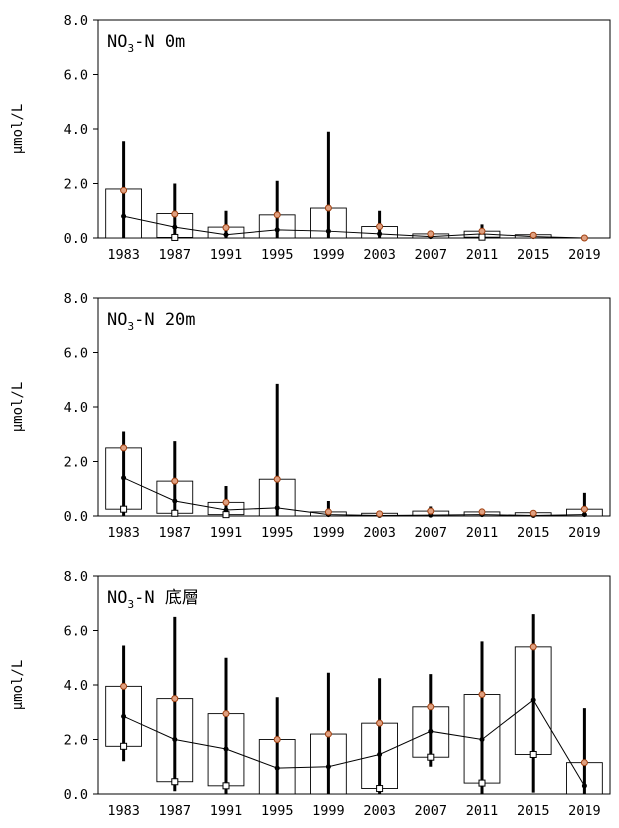 Image resolution: width=619 pixels, height=828 pixels. I want to click on title-part: -N 底層, so click(166, 598).